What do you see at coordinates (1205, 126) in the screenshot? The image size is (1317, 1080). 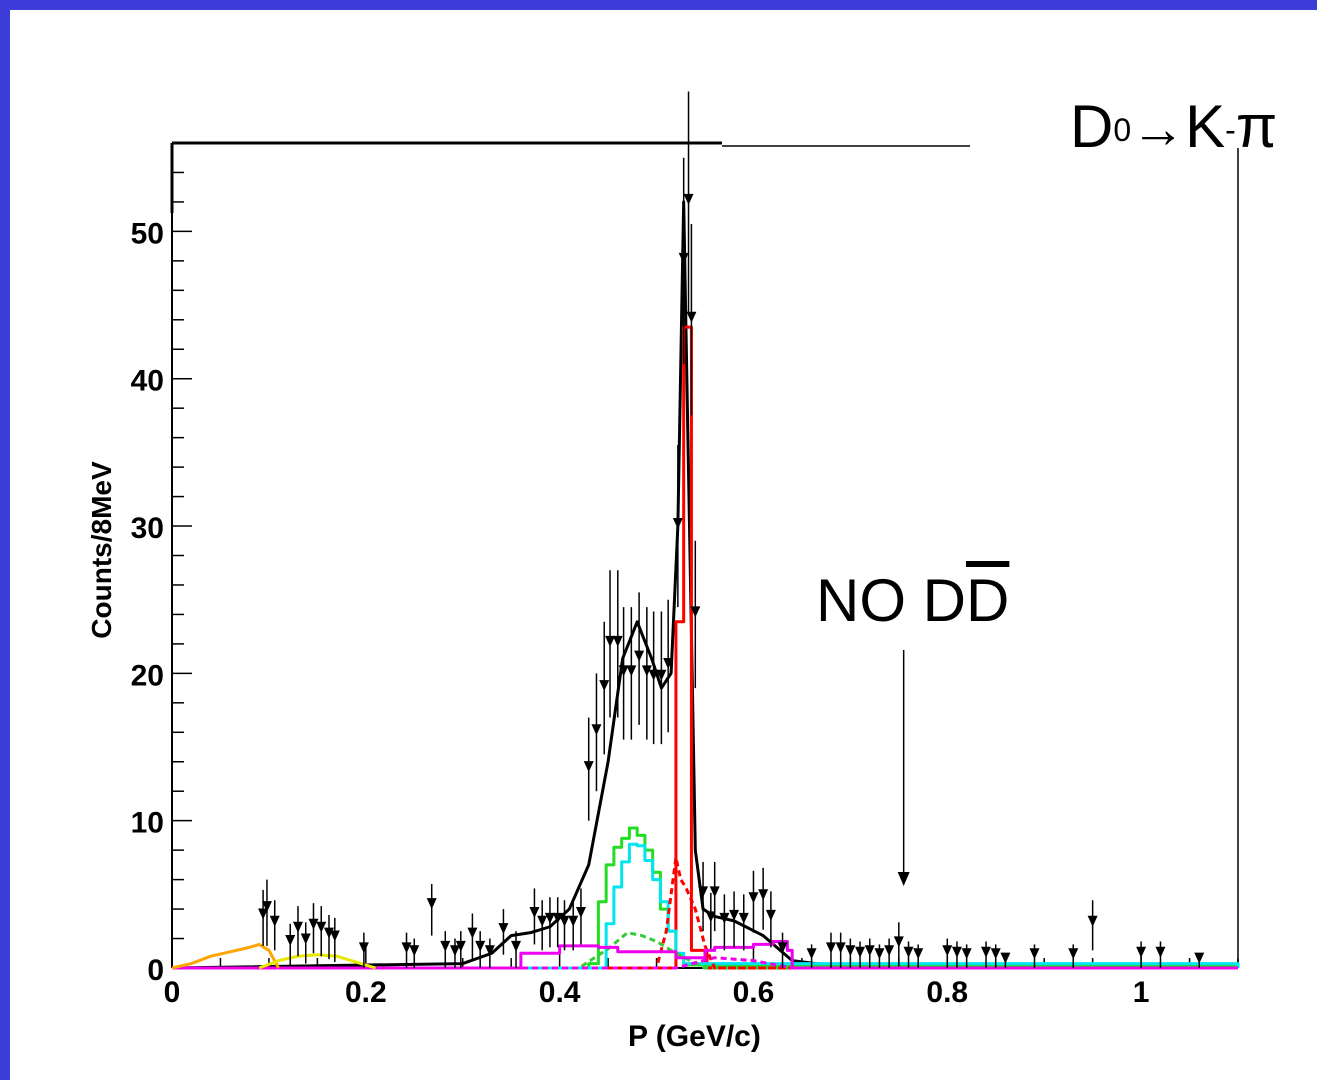 I see `title-product: K` at bounding box center [1205, 126].